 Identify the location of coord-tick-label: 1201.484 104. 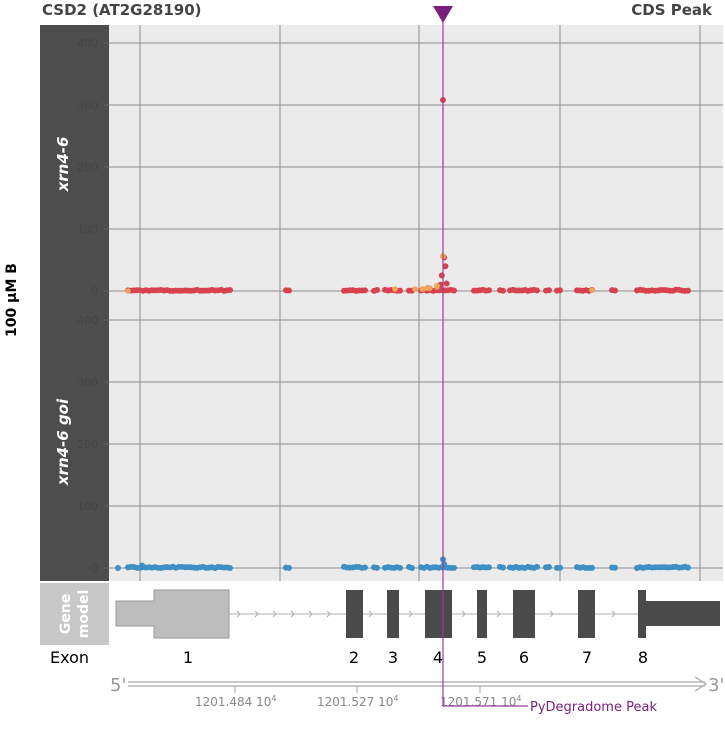
(235, 701).